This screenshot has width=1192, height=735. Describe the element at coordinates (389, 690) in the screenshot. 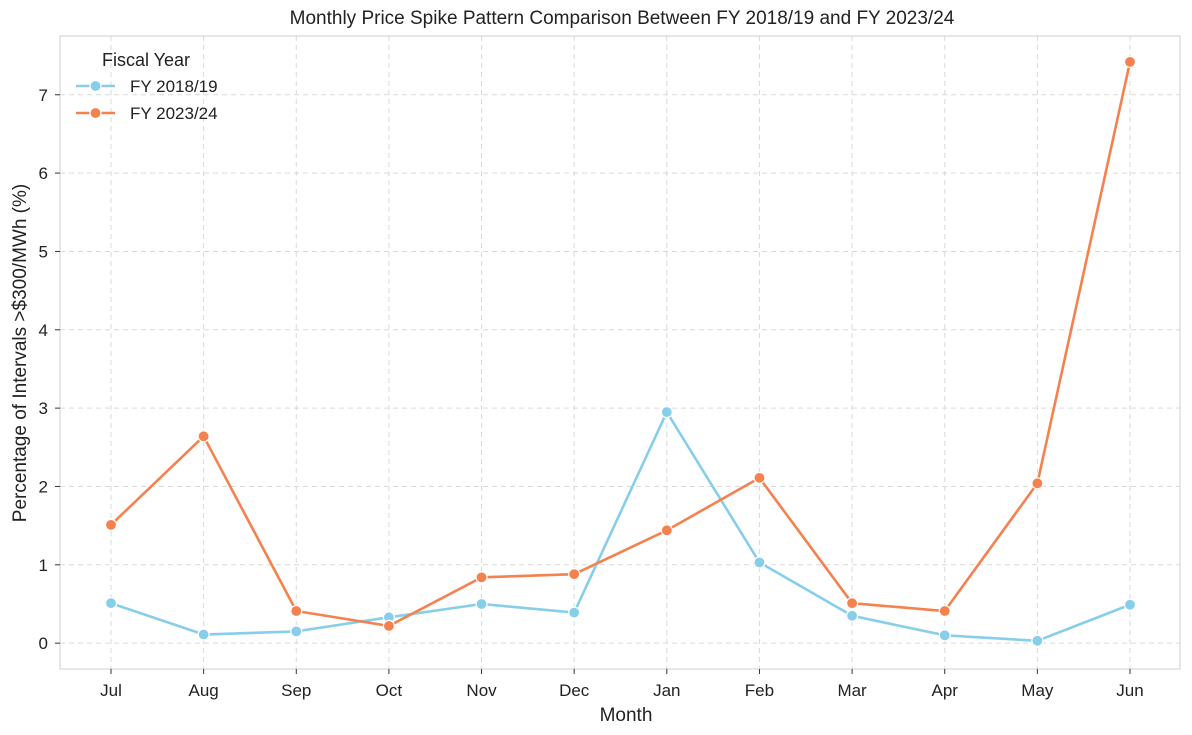

I see `x-tick-label: Oct` at that location.